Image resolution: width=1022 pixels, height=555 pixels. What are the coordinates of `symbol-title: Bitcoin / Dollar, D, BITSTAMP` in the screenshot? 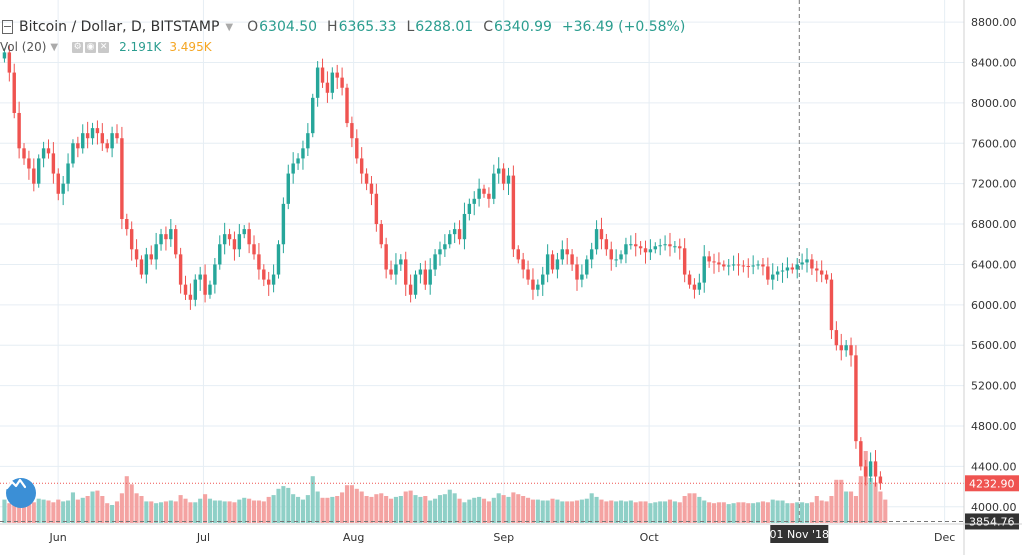 It's located at (119, 27).